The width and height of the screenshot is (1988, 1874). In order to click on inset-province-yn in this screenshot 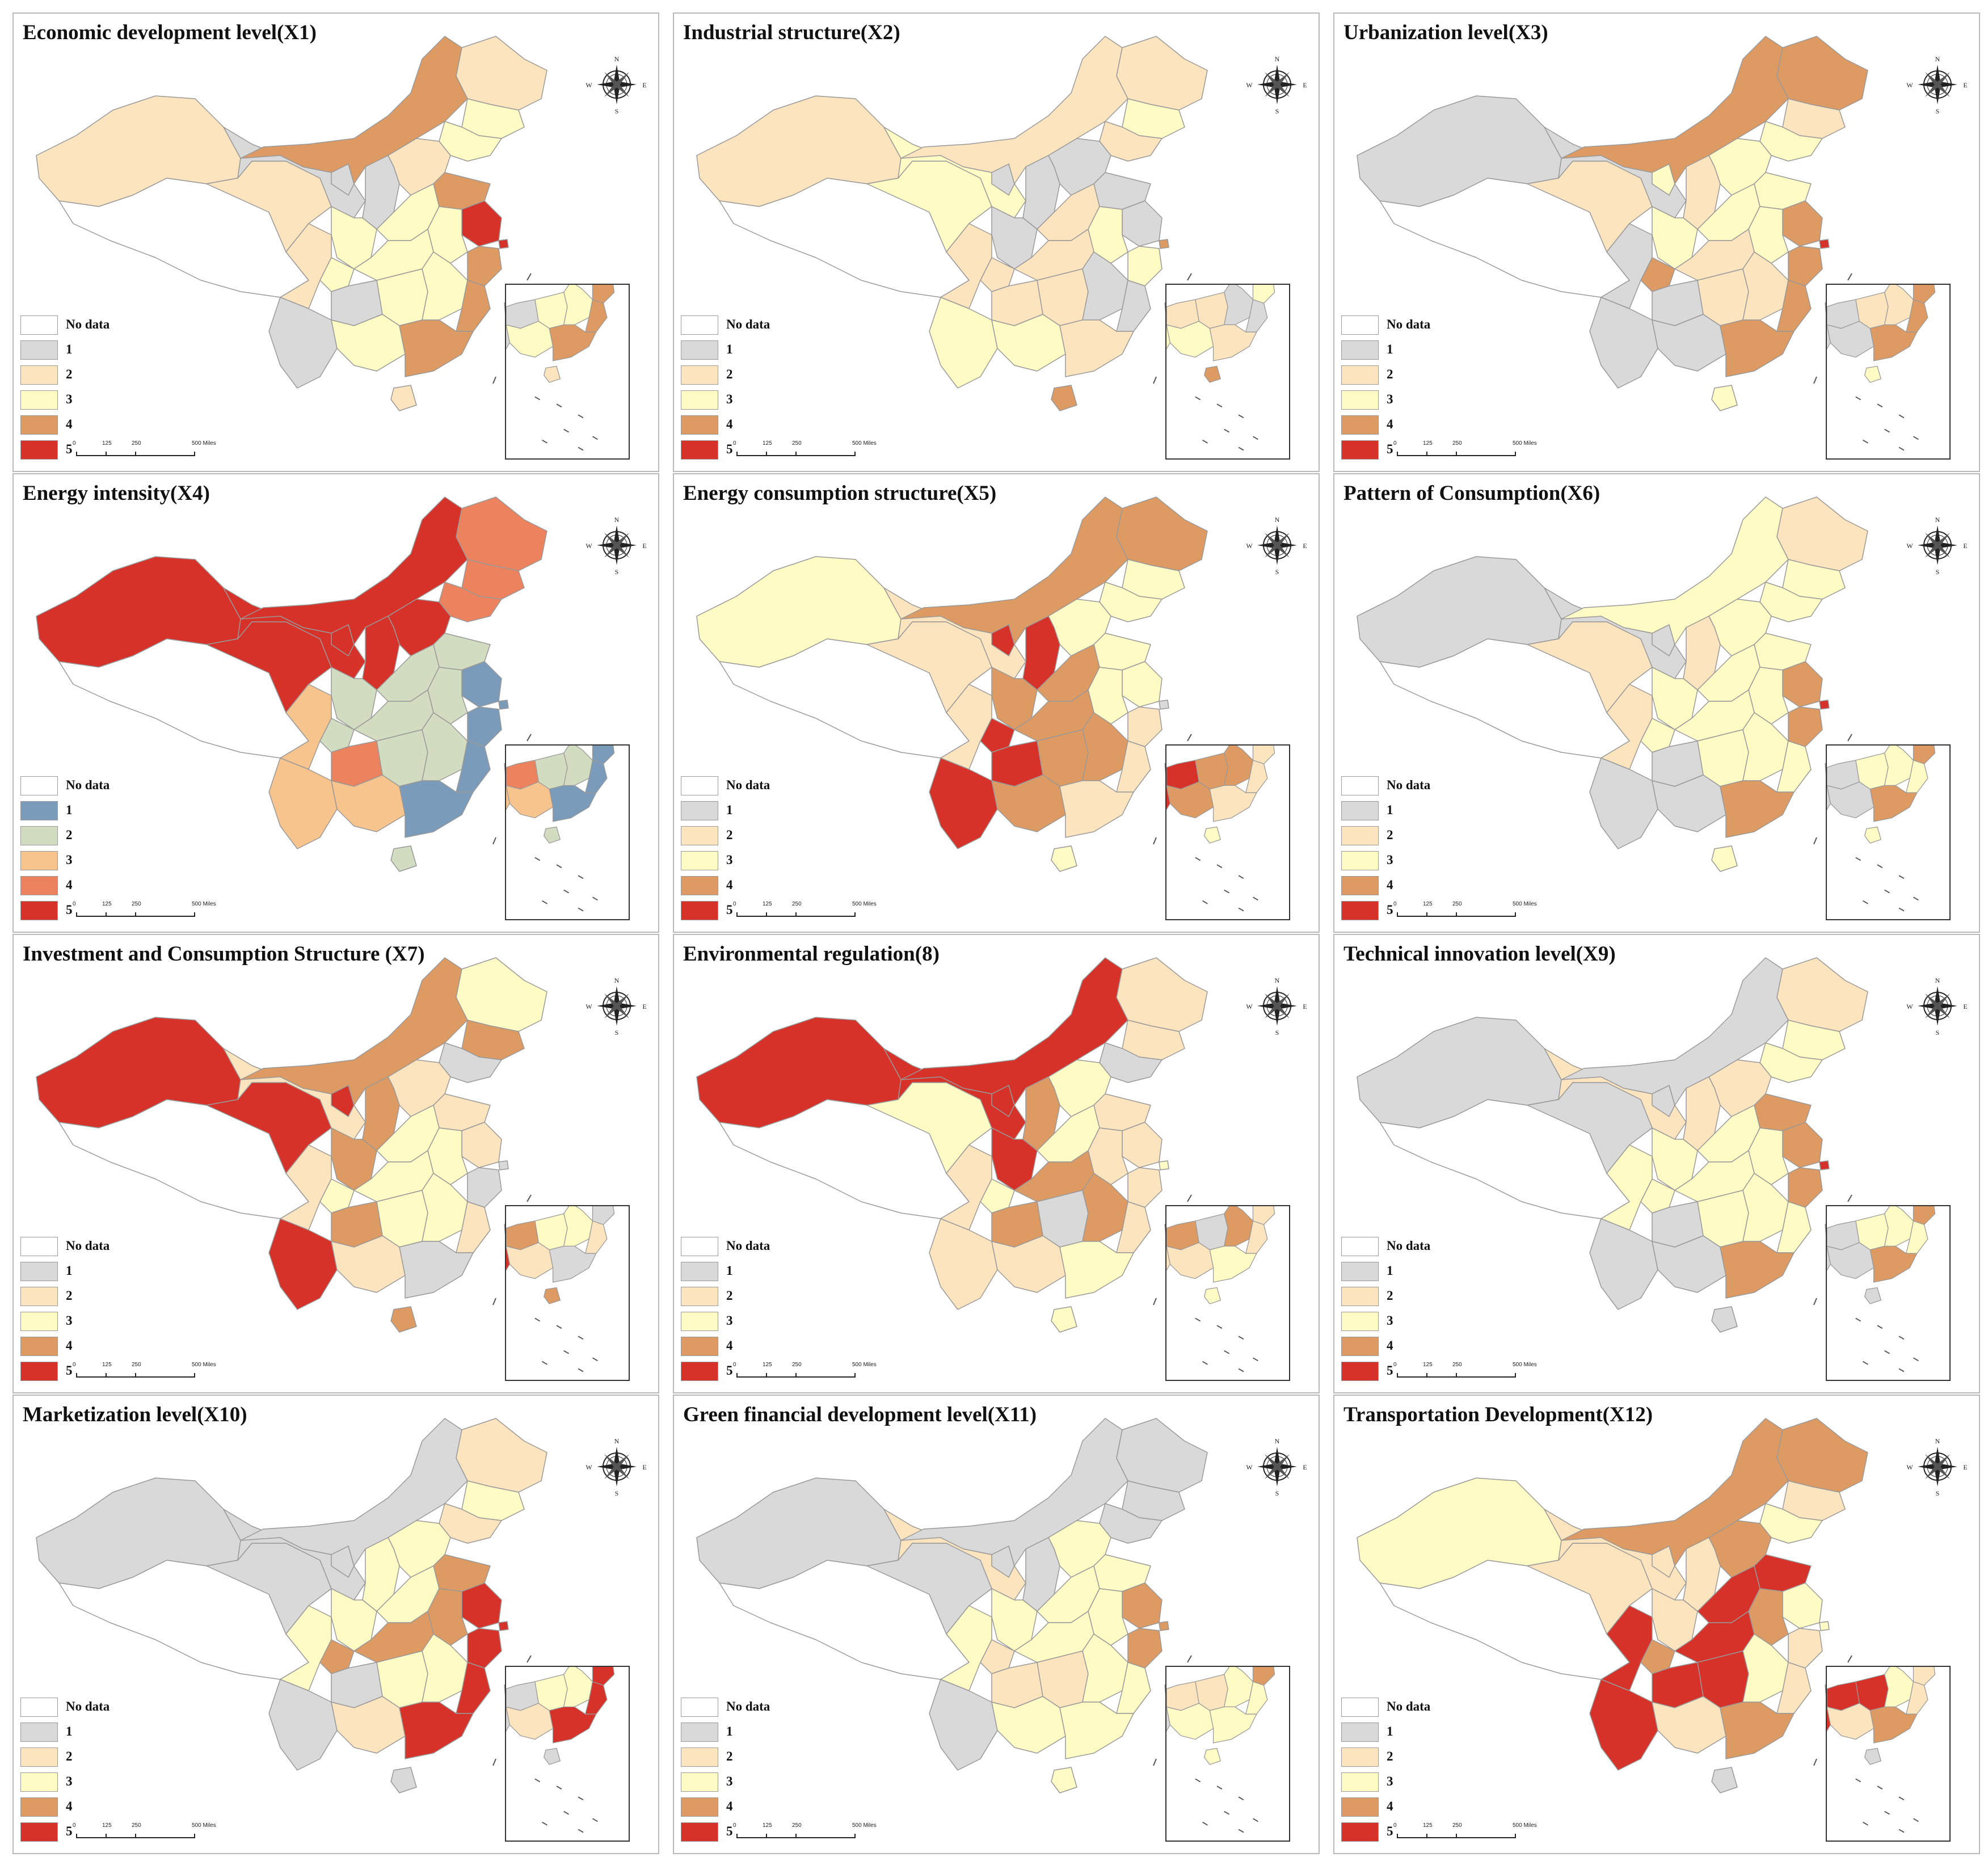, I will do `click(508, 1258)`.